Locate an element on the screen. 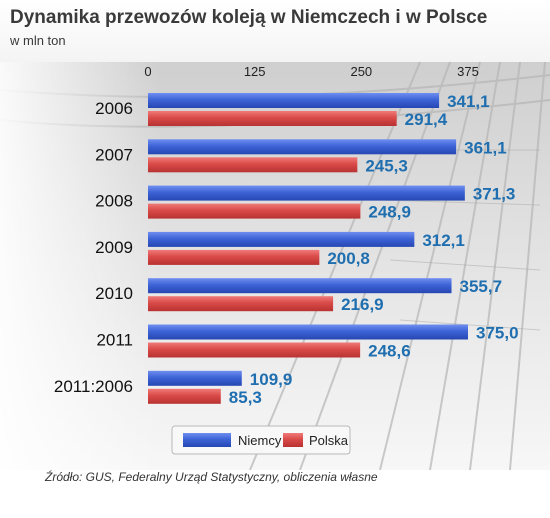  bar-value-label: 85,3 is located at coordinates (245, 397).